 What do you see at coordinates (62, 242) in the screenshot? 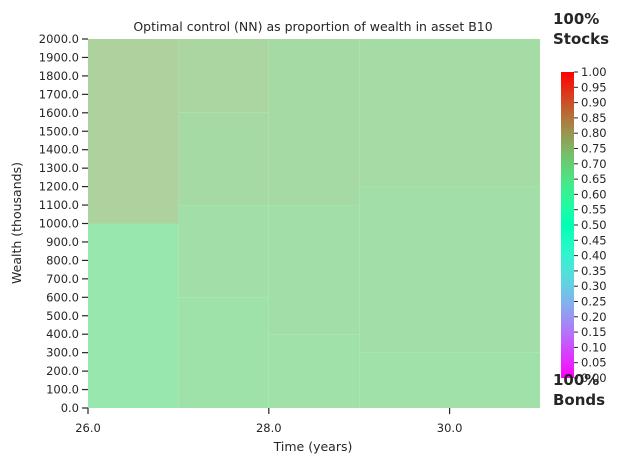
I see `y-tick-label: 900.0` at bounding box center [62, 242].